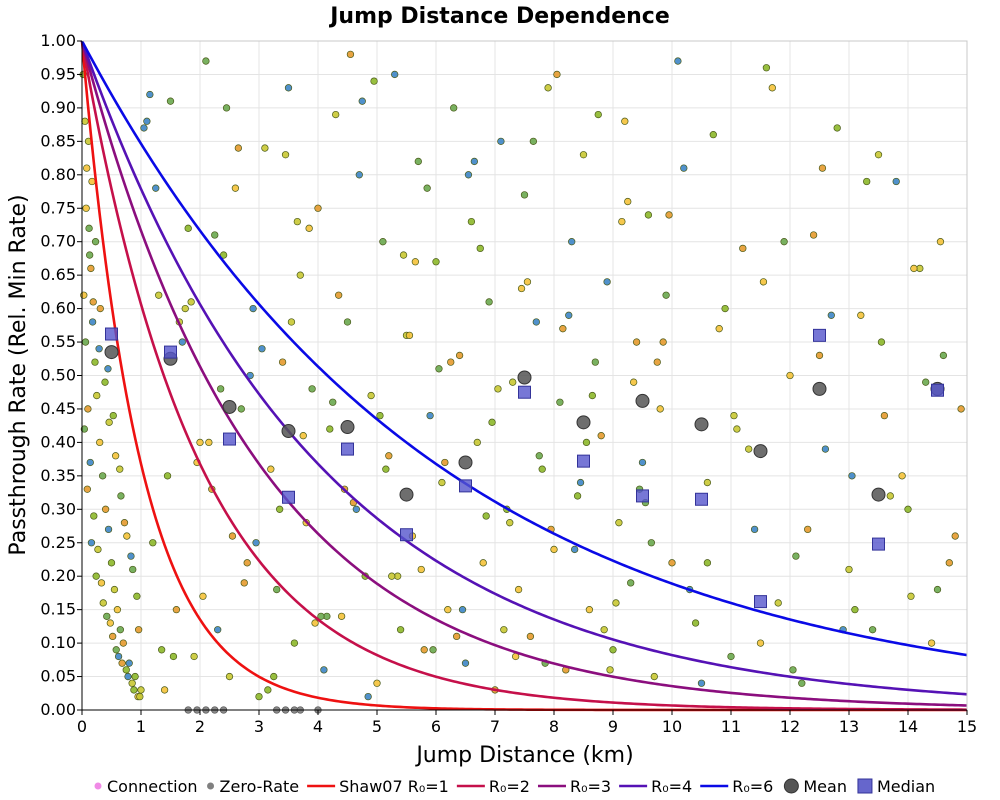  Describe the element at coordinates (58, 408) in the screenshot. I see `y-tick-label: 0.45` at that location.